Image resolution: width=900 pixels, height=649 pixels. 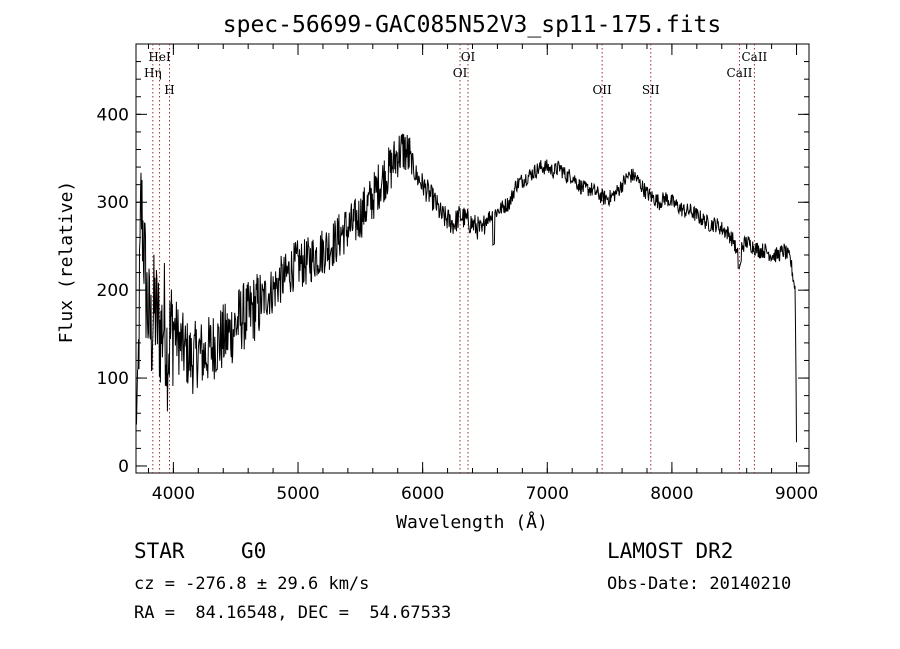 I want to click on x-tick-label: 4000, so click(x=173, y=494).